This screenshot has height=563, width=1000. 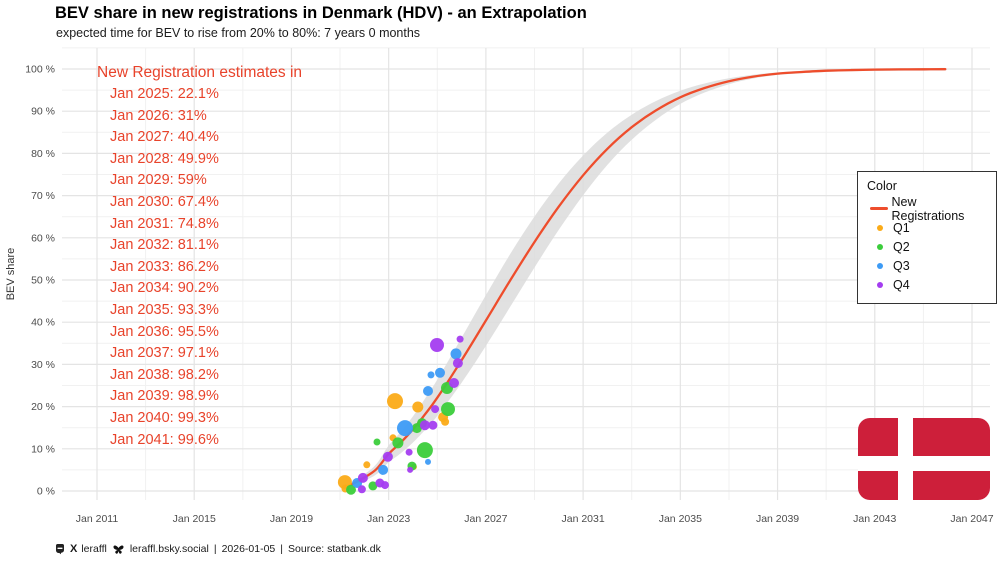 What do you see at coordinates (901, 227) in the screenshot?
I see `legend-label: Q1` at bounding box center [901, 227].